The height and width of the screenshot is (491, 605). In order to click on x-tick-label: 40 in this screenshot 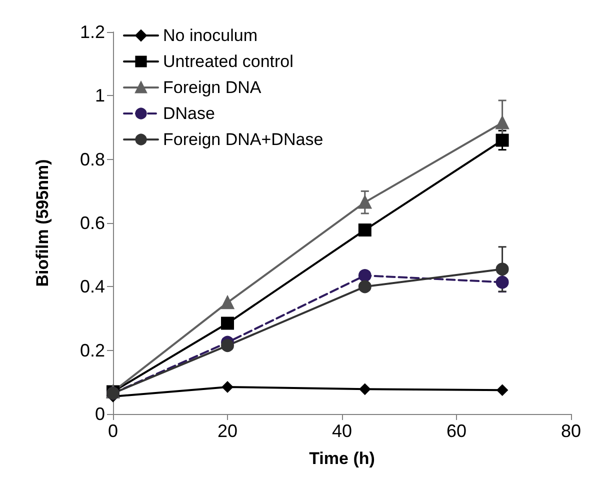, I will do `click(342, 431)`.